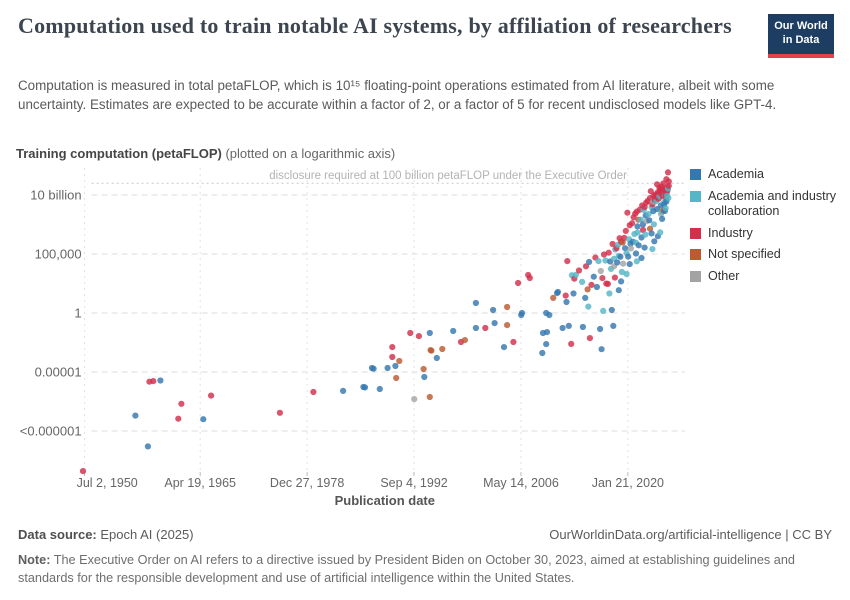 The image size is (850, 600). Describe the element at coordinates (628, 483) in the screenshot. I see `svg-text: Jan 21, 2020` at that location.